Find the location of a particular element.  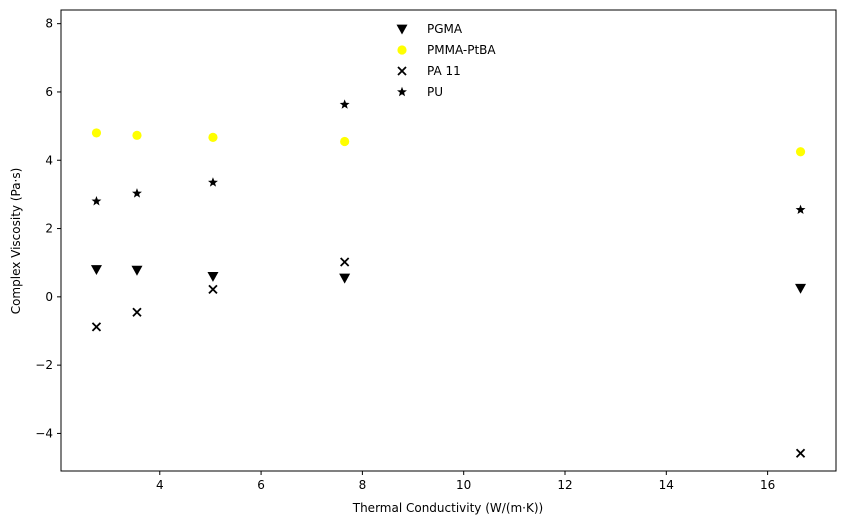

y-tick-label: −4 is located at coordinates (44, 433).